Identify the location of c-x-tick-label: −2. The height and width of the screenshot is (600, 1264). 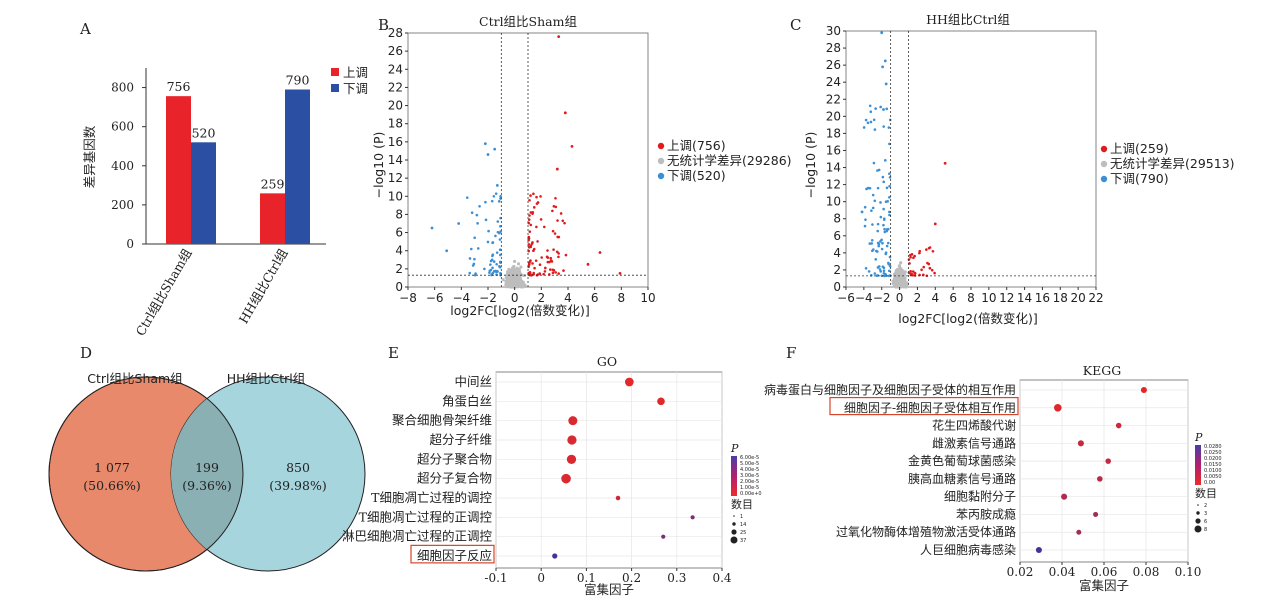
(882, 298).